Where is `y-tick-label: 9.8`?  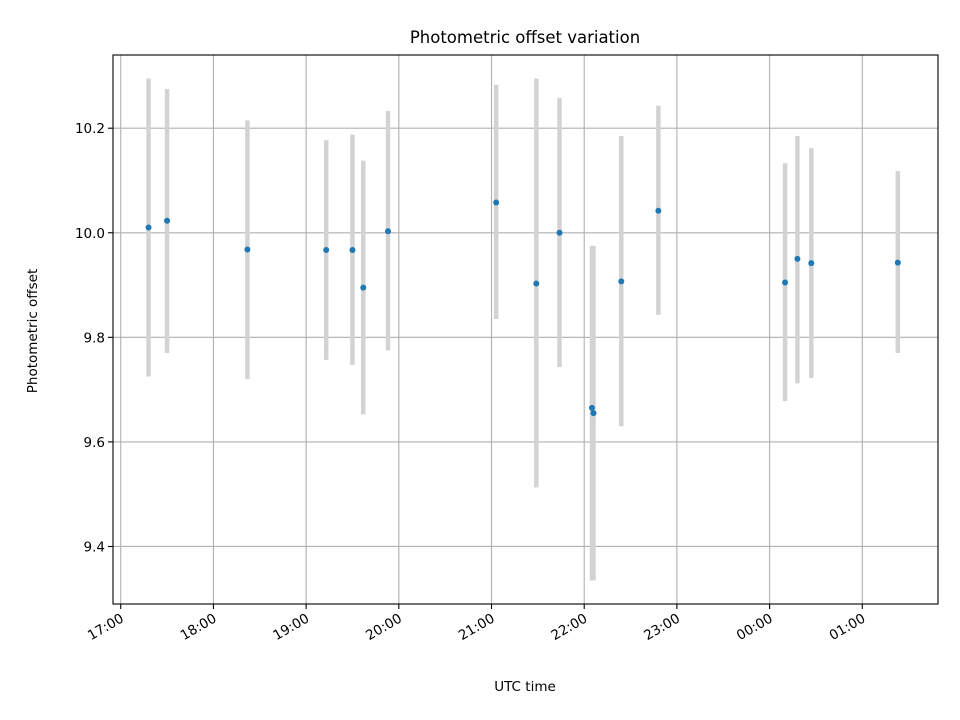 y-tick-label: 9.8 is located at coordinates (94, 338).